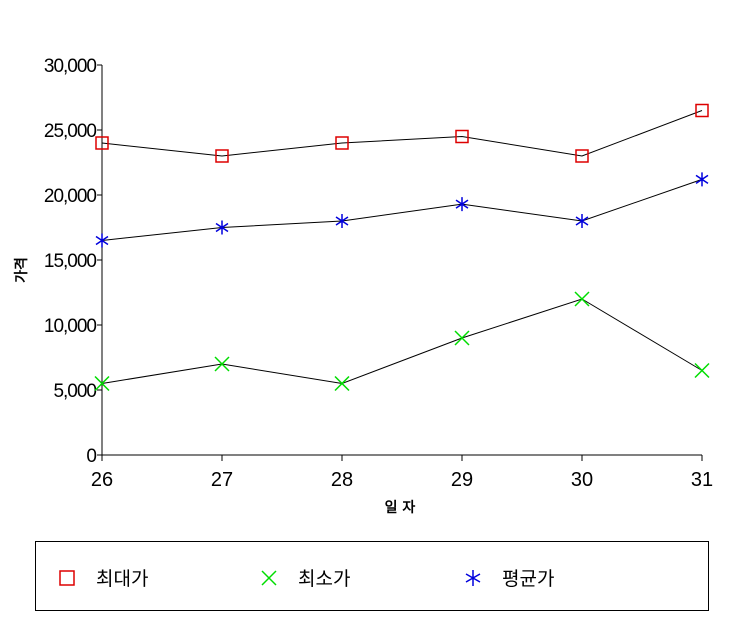 The height and width of the screenshot is (630, 730). Describe the element at coordinates (400, 508) in the screenshot. I see `x-axis-label: 일 자` at that location.